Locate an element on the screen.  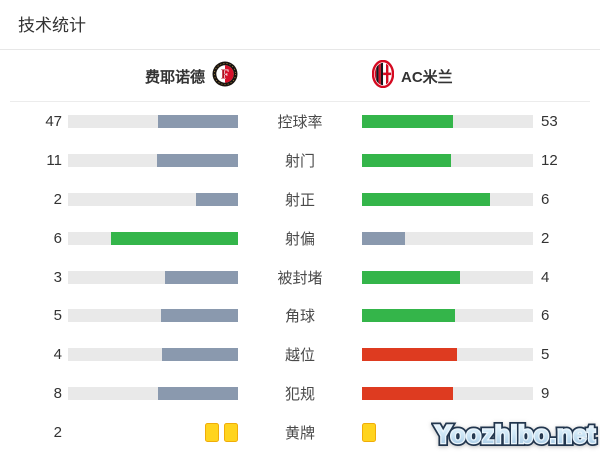
stat-label: 黄牌 is located at coordinates (299, 434).